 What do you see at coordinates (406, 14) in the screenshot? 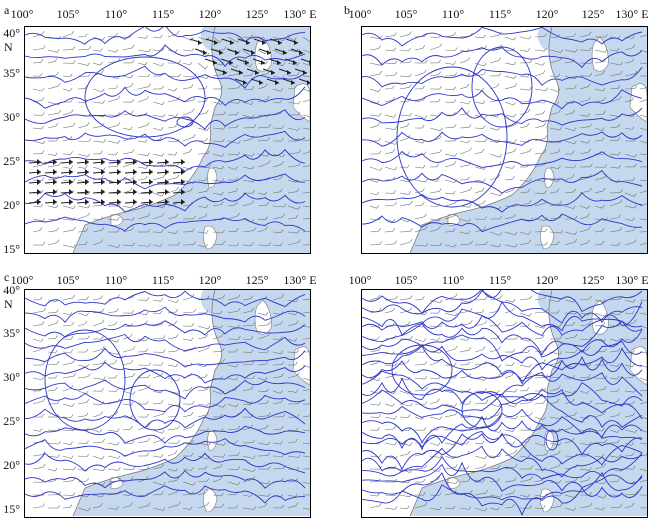
I see `lon-tick: 105°` at bounding box center [406, 14].